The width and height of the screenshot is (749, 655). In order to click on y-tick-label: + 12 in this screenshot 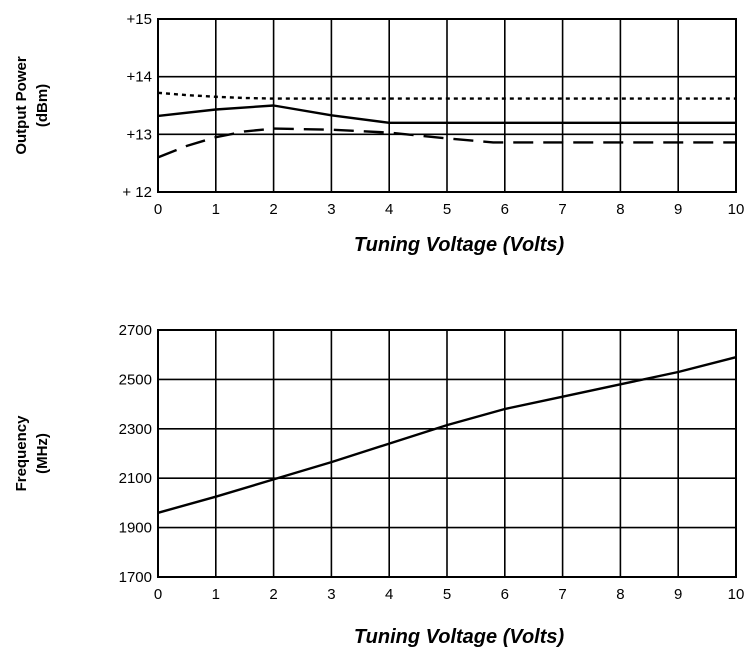, I will do `click(137, 192)`.